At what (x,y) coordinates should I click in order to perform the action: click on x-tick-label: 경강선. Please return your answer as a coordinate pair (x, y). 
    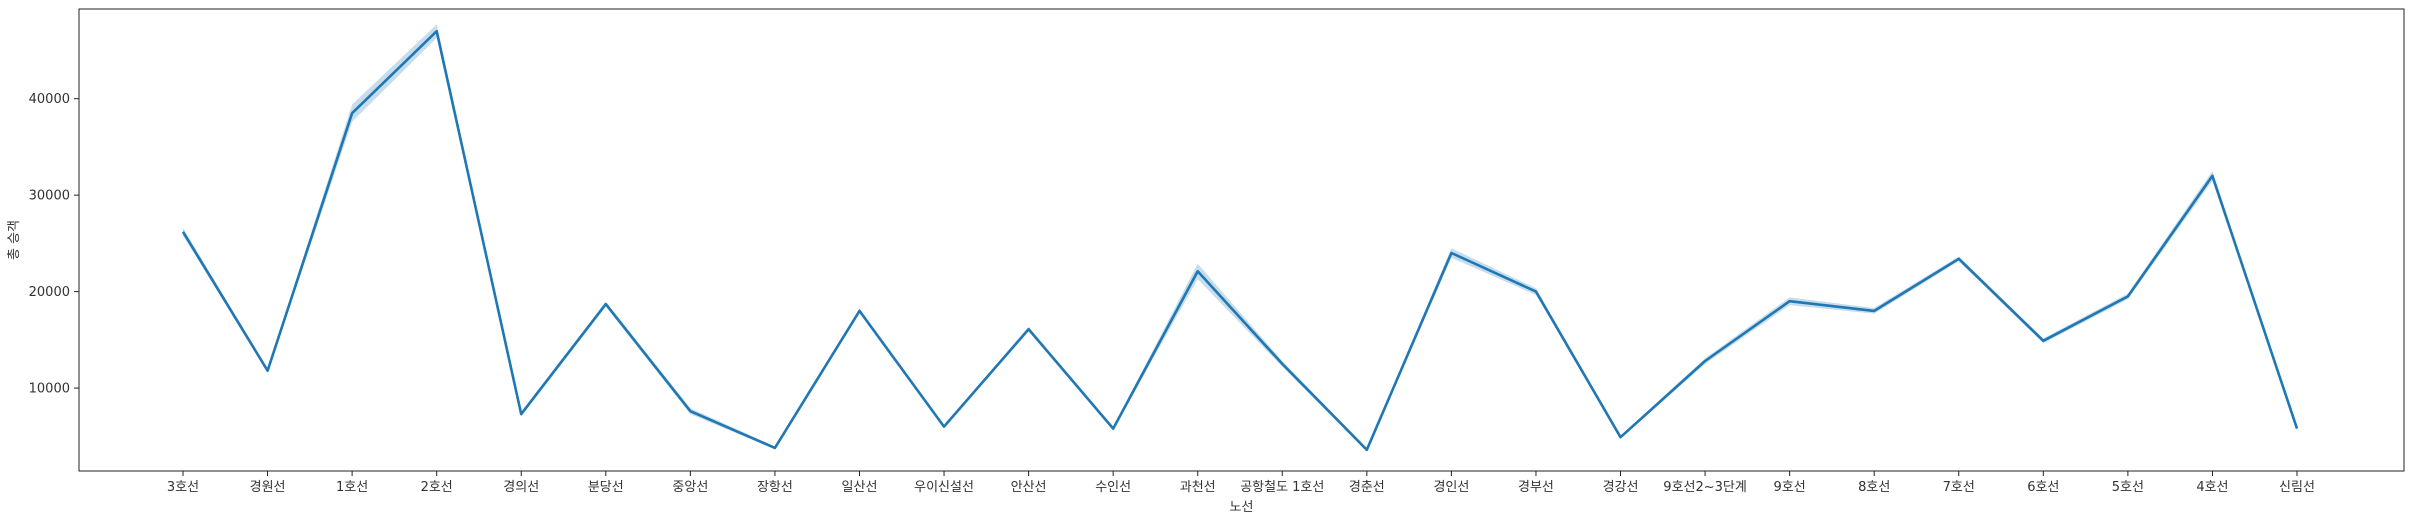
    Looking at the image, I should click on (1621, 487).